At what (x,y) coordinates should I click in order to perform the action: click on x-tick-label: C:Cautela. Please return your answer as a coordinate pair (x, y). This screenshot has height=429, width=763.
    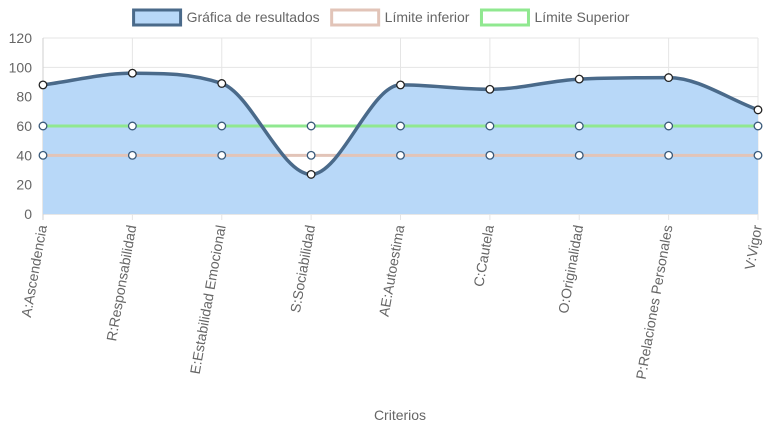
    Looking at the image, I should click on (483, 256).